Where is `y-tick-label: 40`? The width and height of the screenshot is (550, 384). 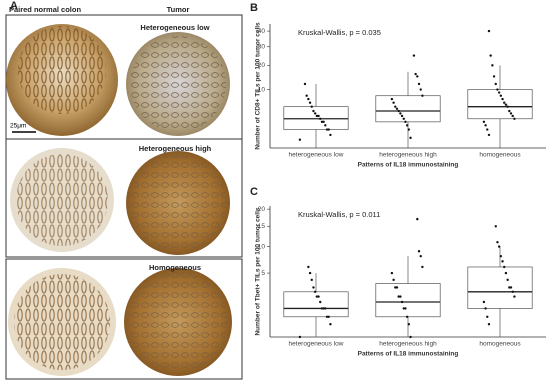 y-tick-label: 40 is located at coordinates (262, 31).